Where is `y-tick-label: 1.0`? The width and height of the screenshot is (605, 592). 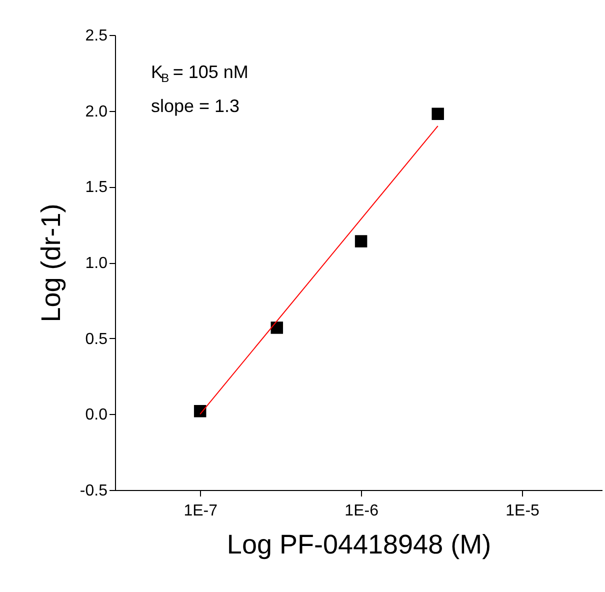 y-tick-label: 1.0 is located at coordinates (96, 263).